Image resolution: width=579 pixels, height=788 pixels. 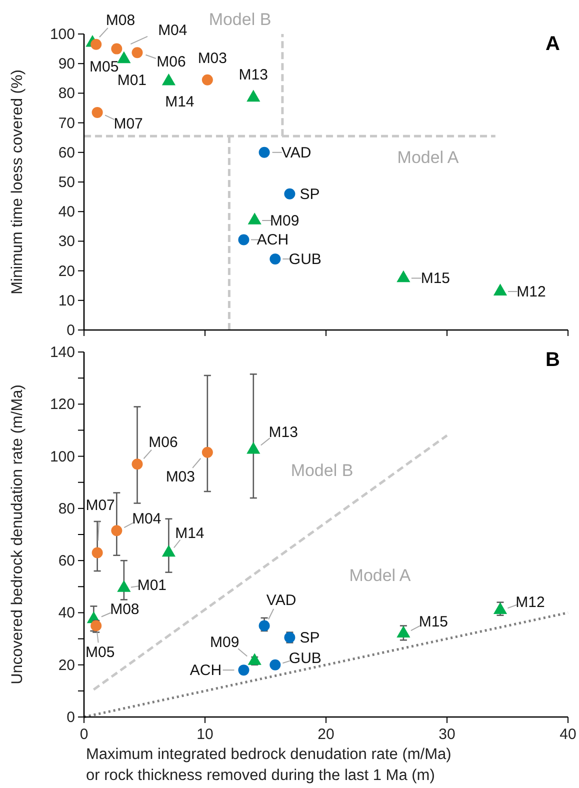 What do you see at coordinates (66, 241) in the screenshot?
I see `y-tick-label: 30` at bounding box center [66, 241].